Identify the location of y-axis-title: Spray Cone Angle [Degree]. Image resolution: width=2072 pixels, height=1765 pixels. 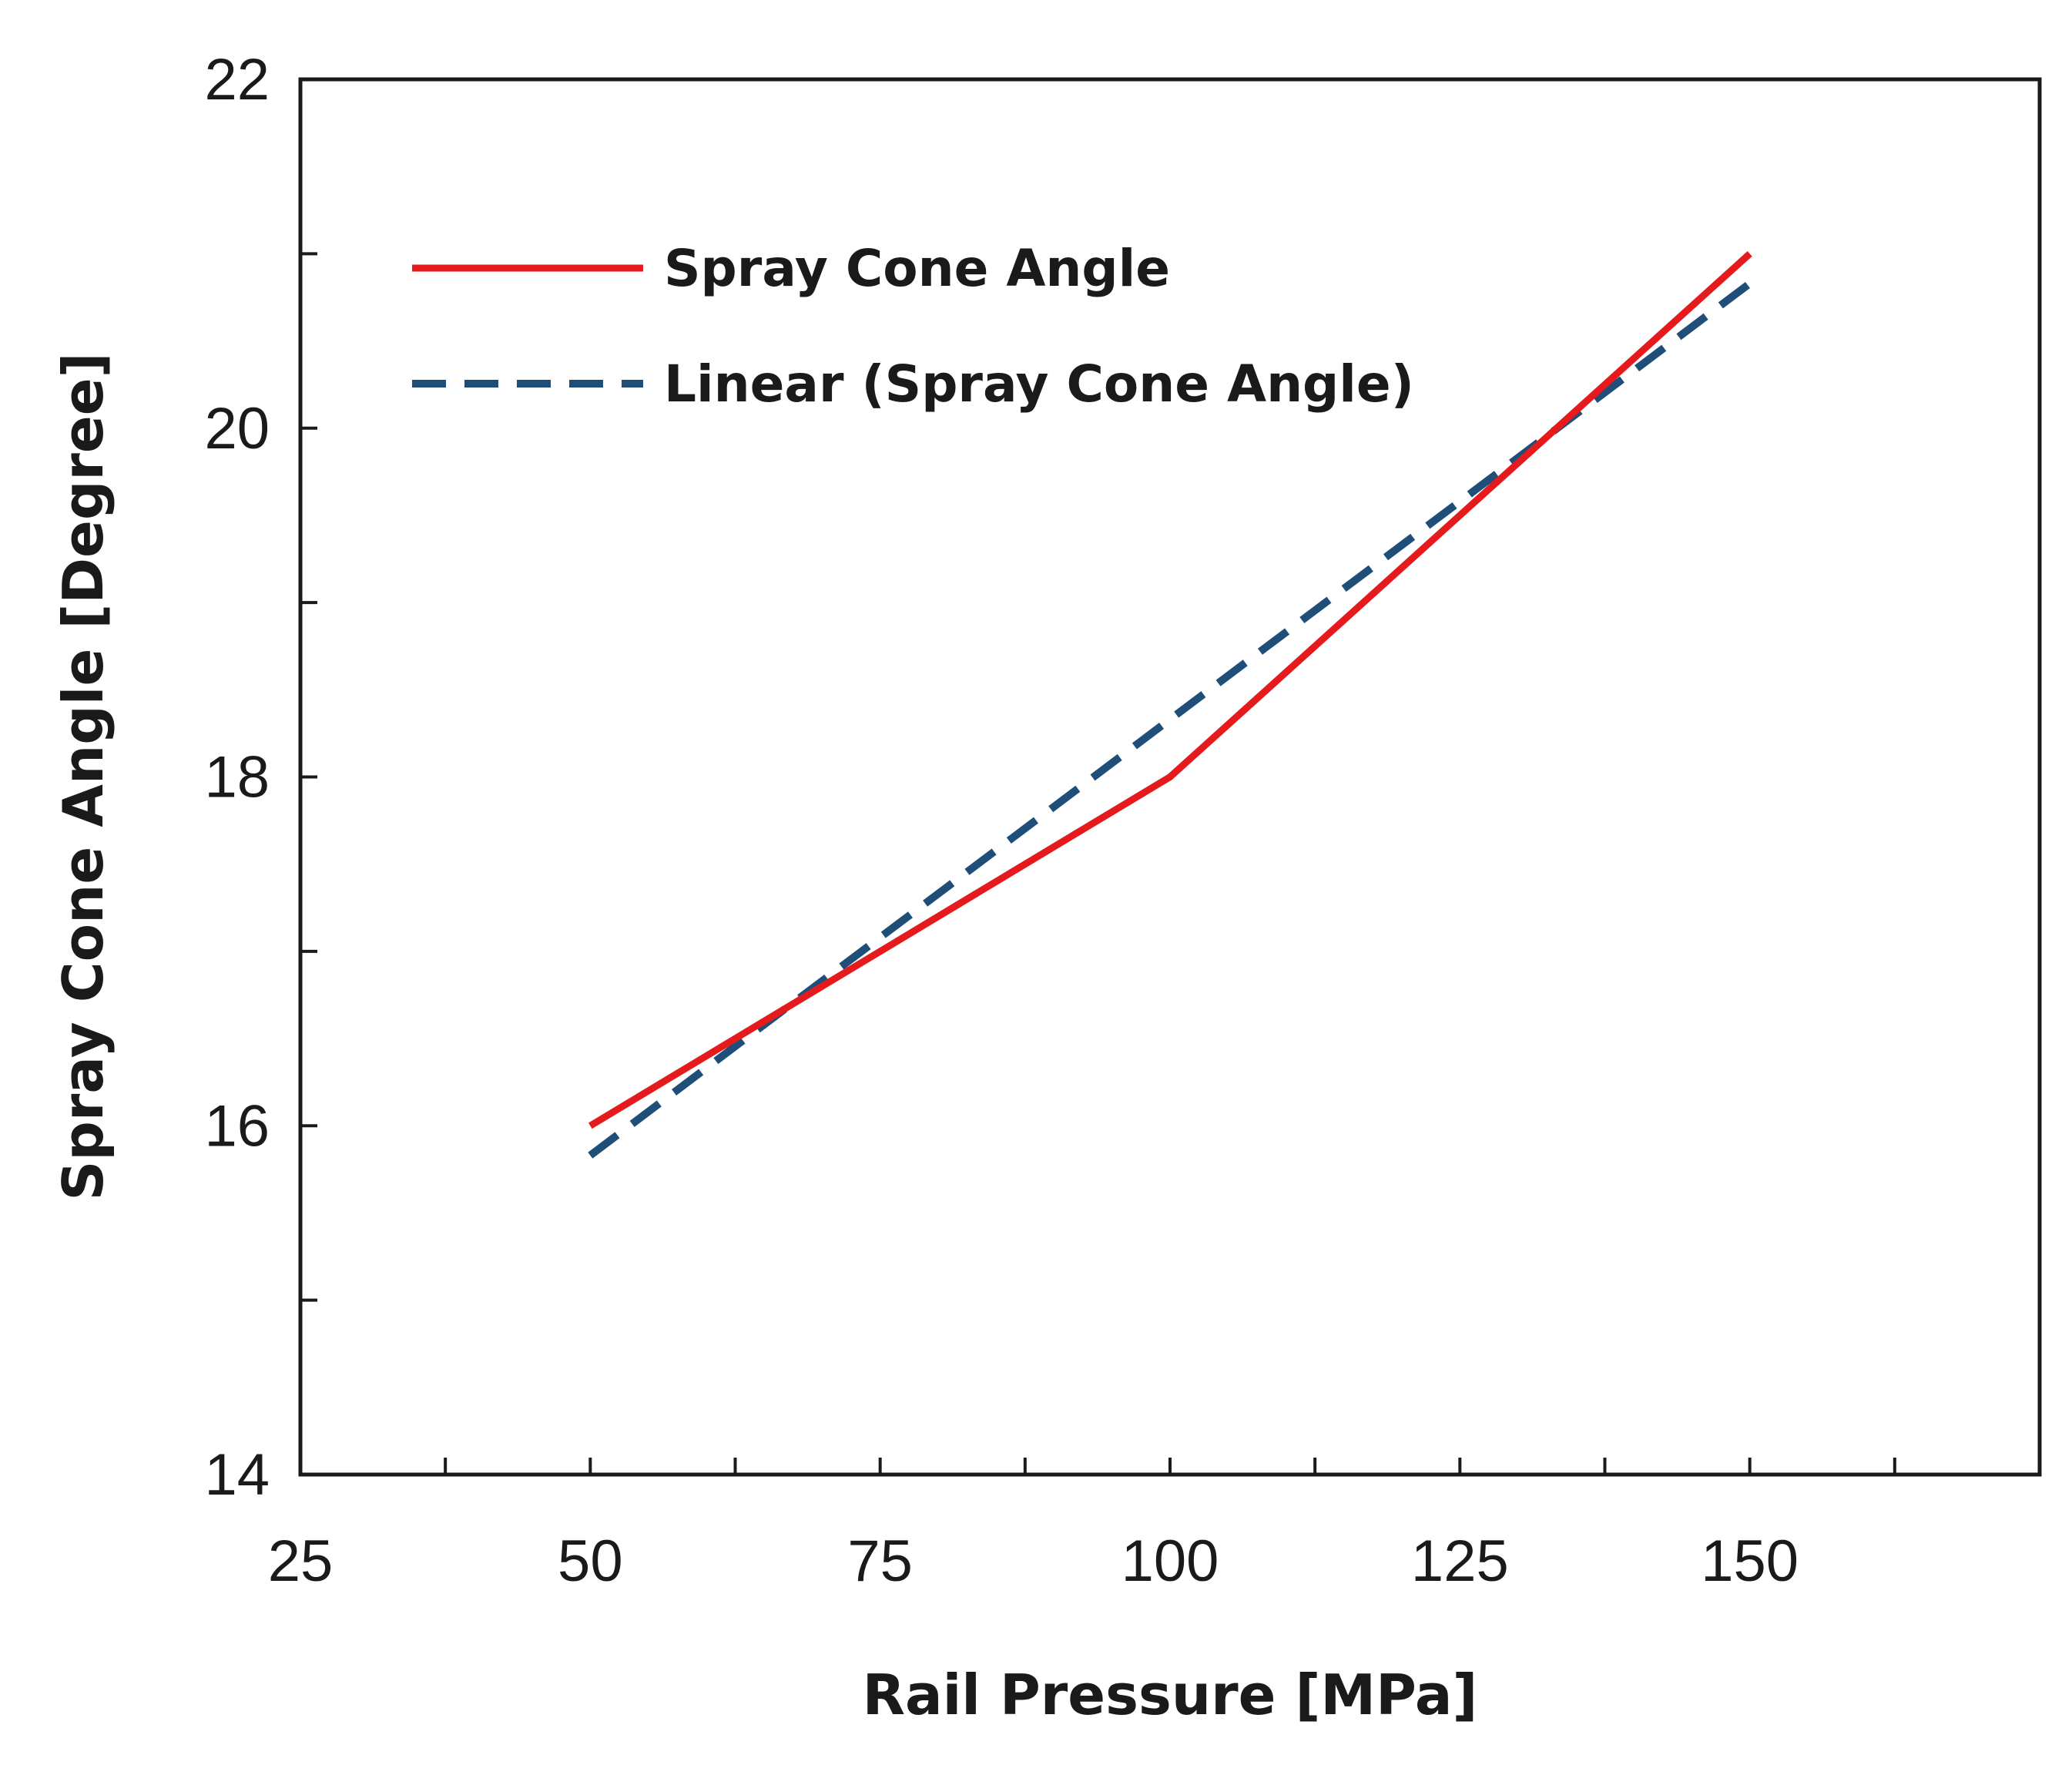
(83, 777).